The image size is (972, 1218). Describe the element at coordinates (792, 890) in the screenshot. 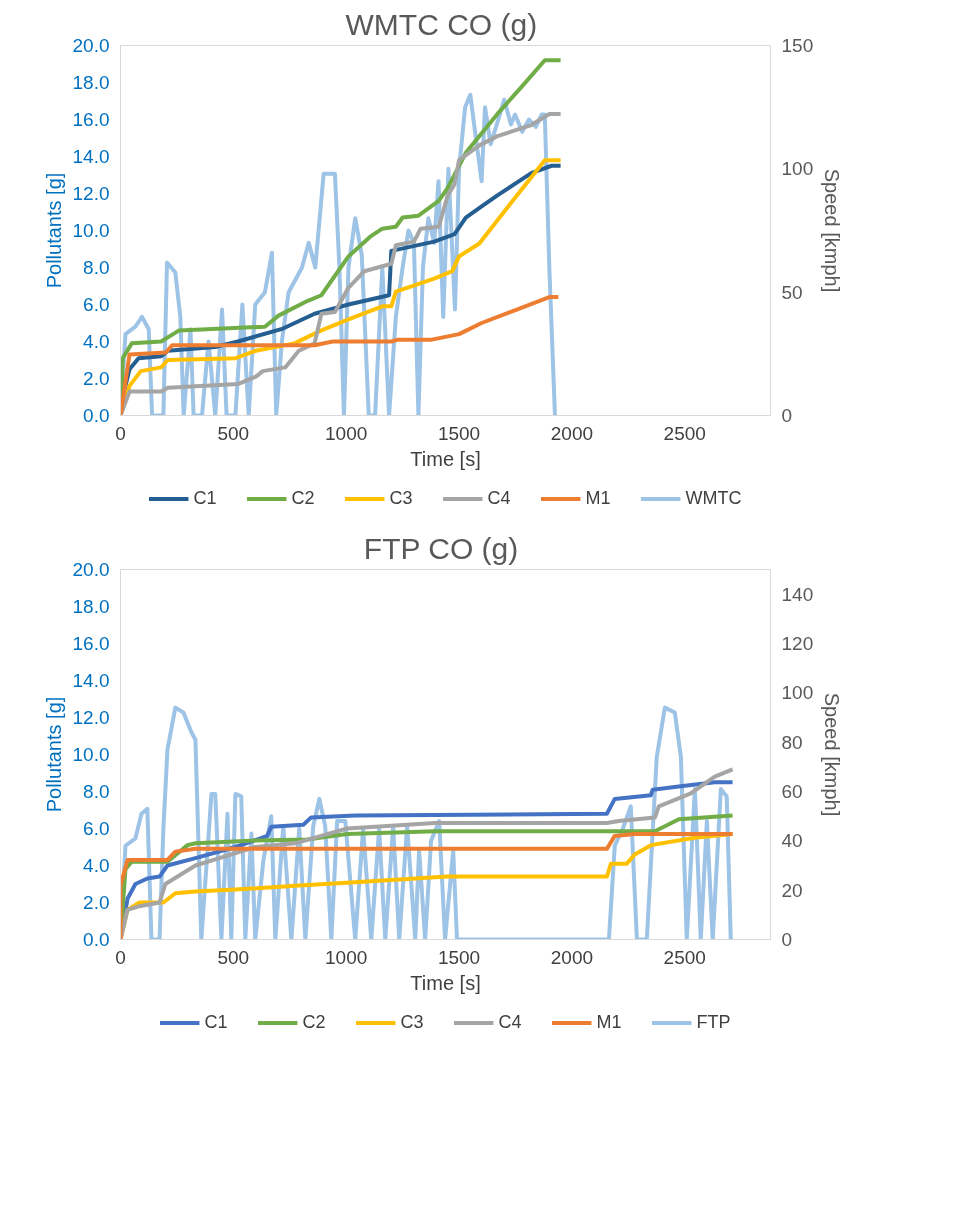

I see `y2-tick-label: 20` at that location.